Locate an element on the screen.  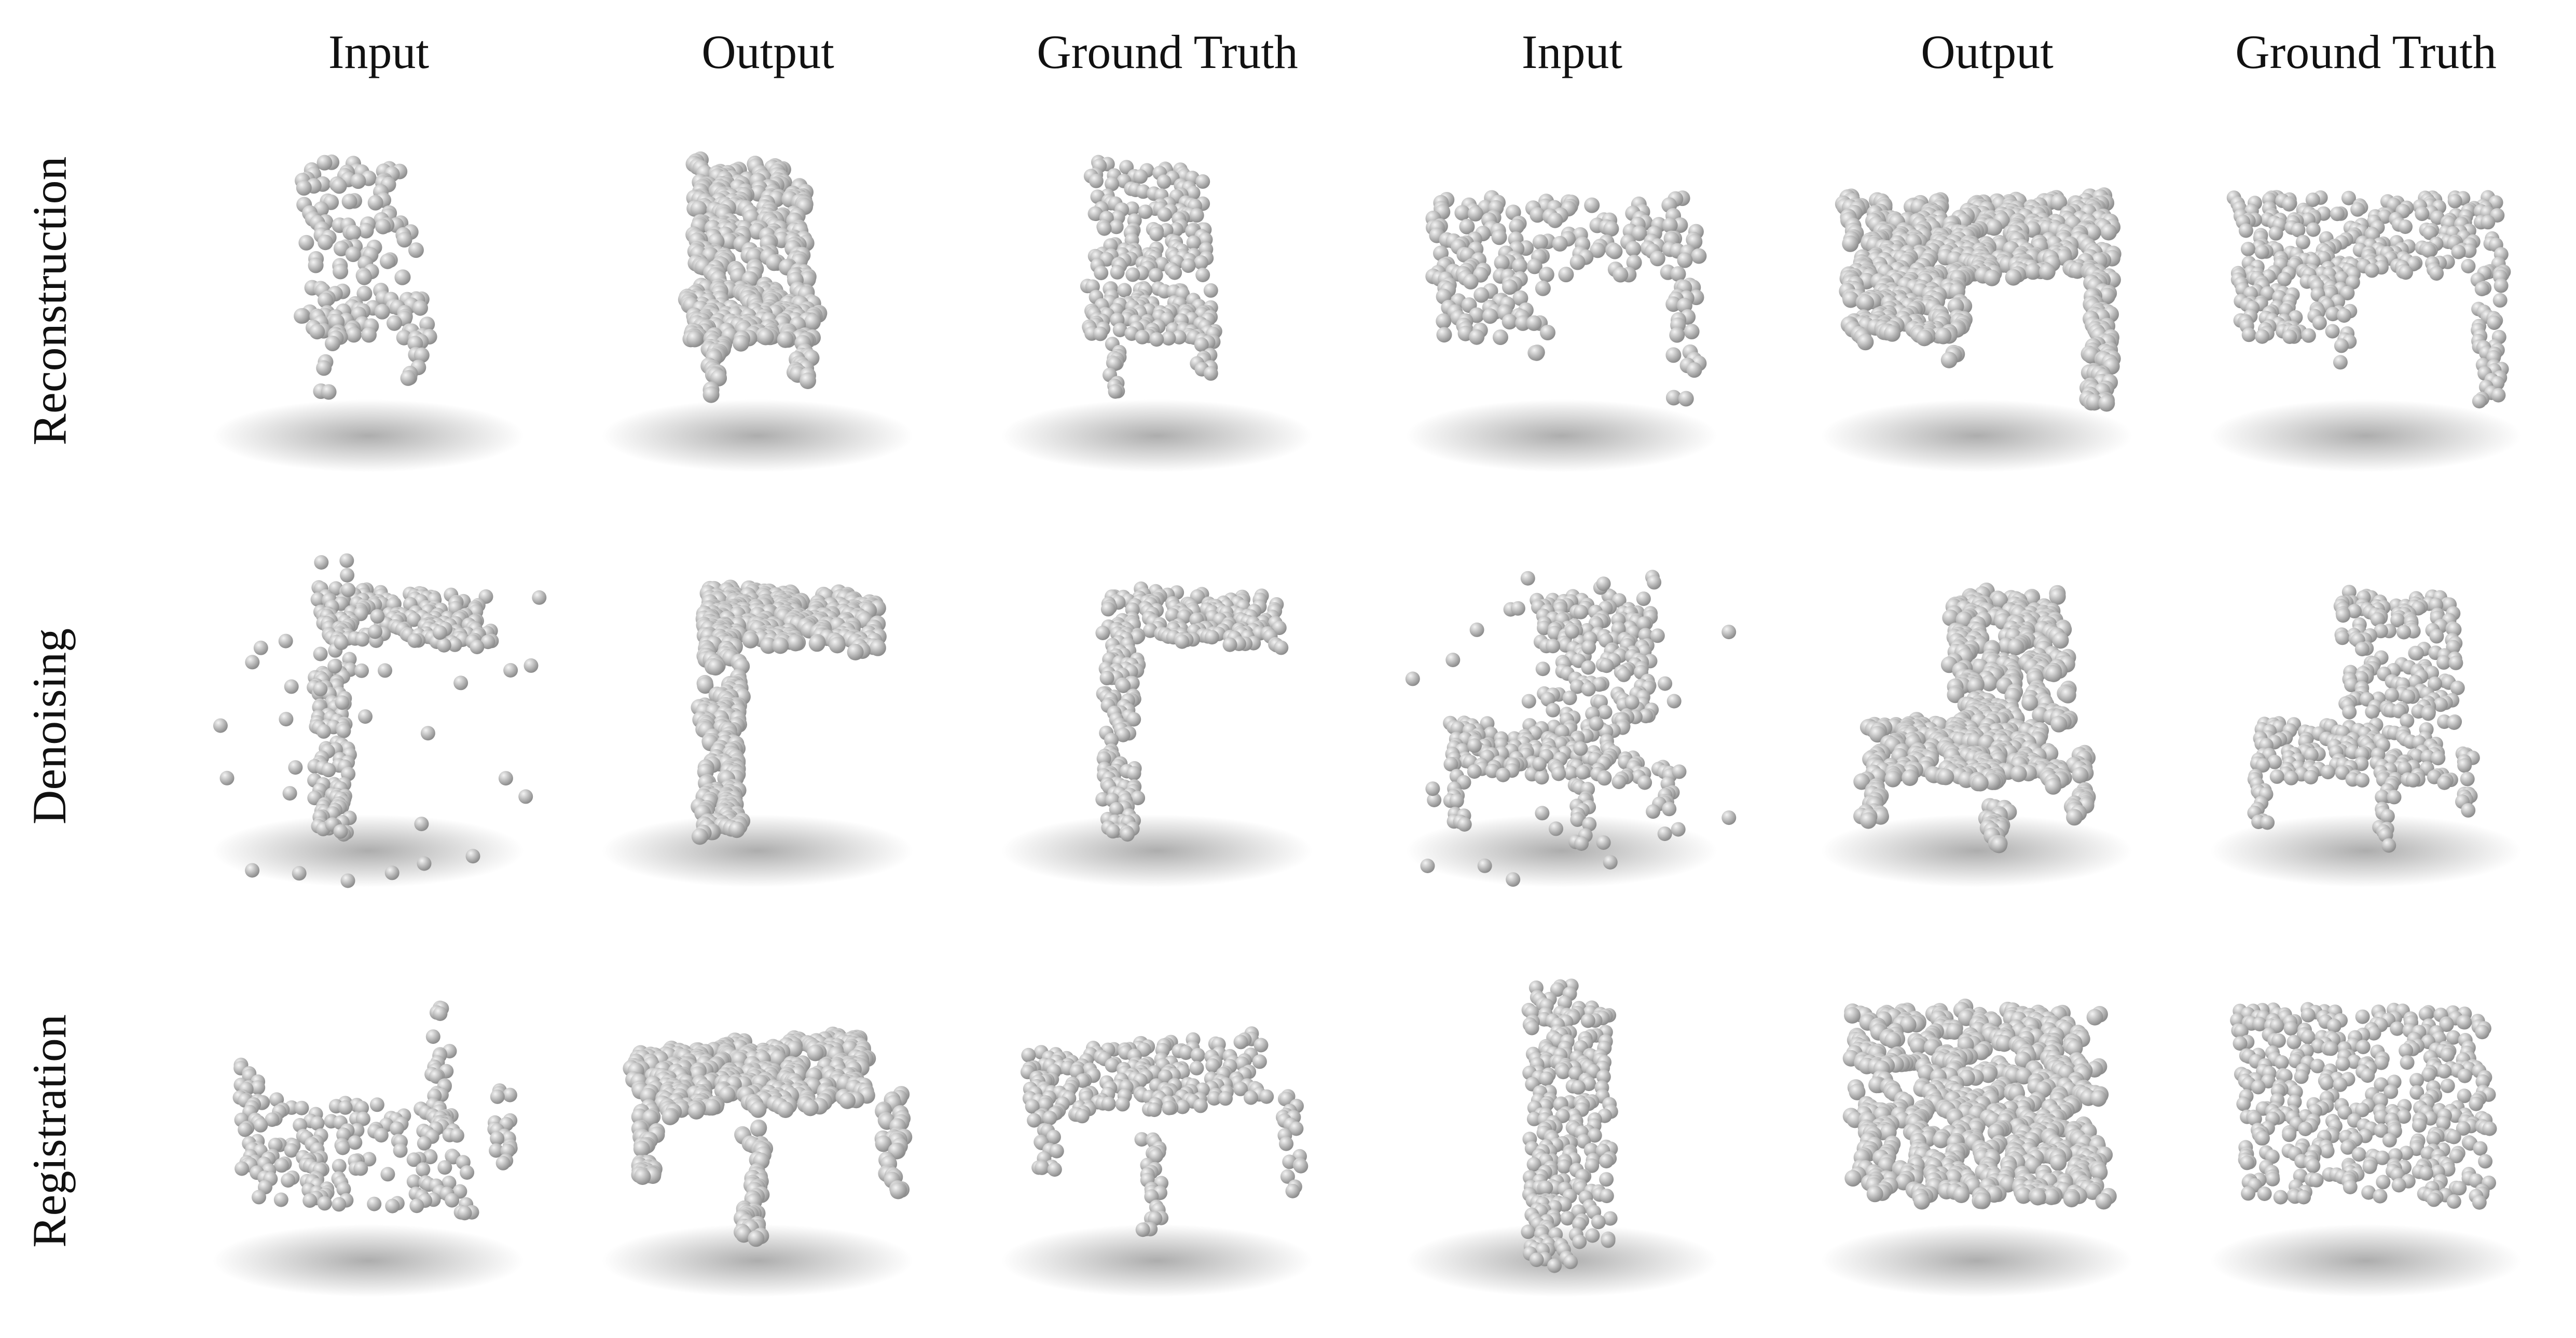
column-header-ground-truth-2: Ground Truth is located at coordinates (2366, 51).